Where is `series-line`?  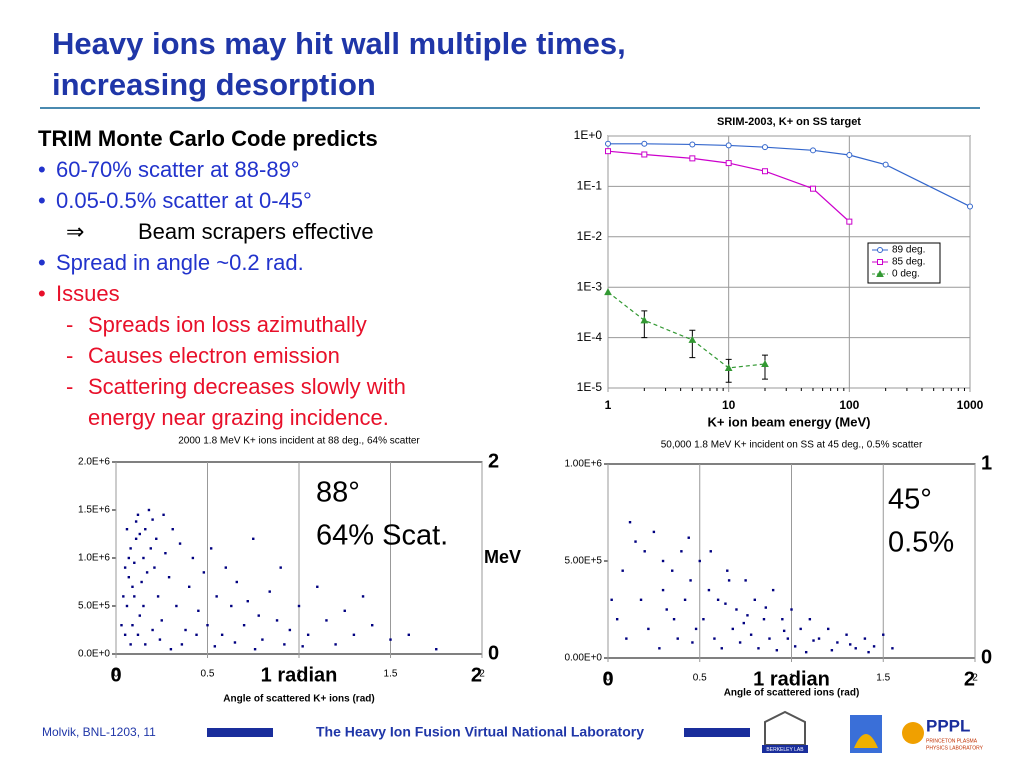 series-line is located at coordinates (686, 330).